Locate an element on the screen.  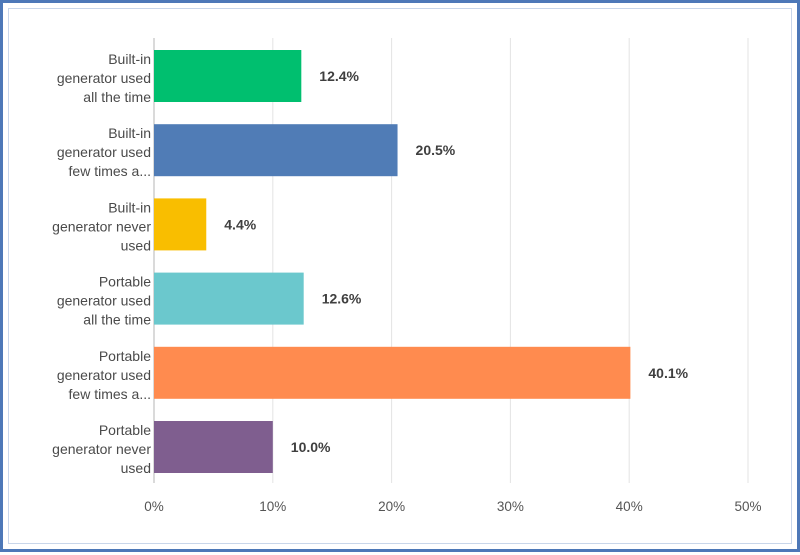
x-tick-label: 40% is located at coordinates (629, 506).